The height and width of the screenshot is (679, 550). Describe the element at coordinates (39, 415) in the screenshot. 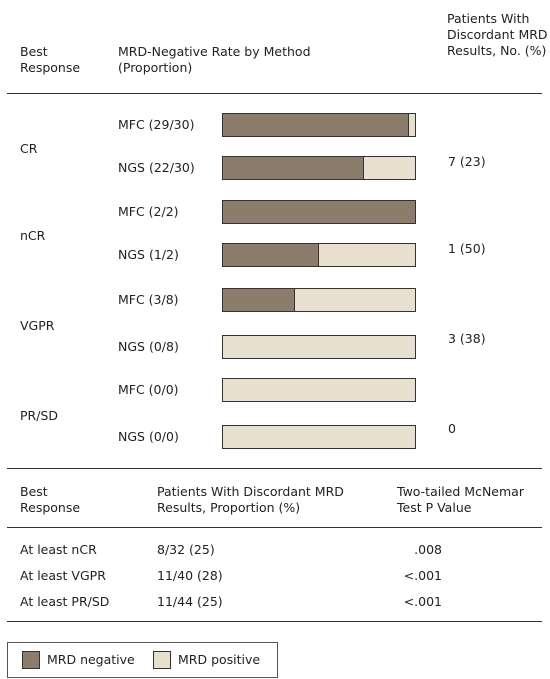

I see `group-label: PR/SD` at that location.